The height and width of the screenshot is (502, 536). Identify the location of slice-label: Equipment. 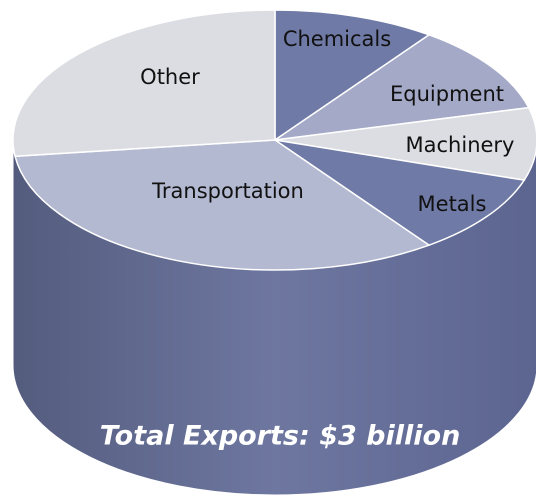
(447, 94).